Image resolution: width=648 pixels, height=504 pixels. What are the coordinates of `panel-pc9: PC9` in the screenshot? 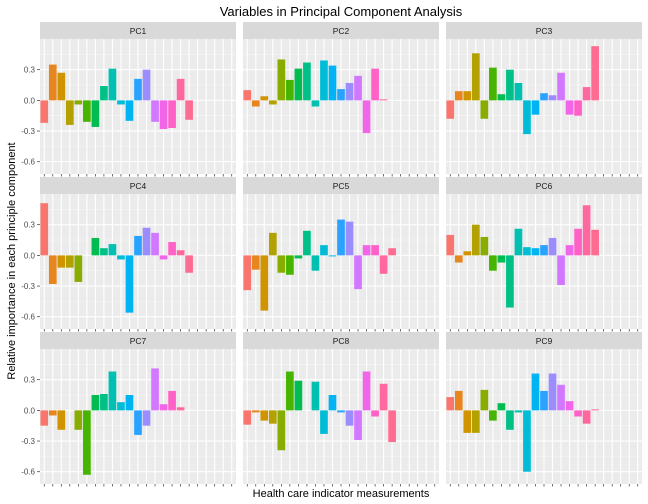 It's located at (544, 409).